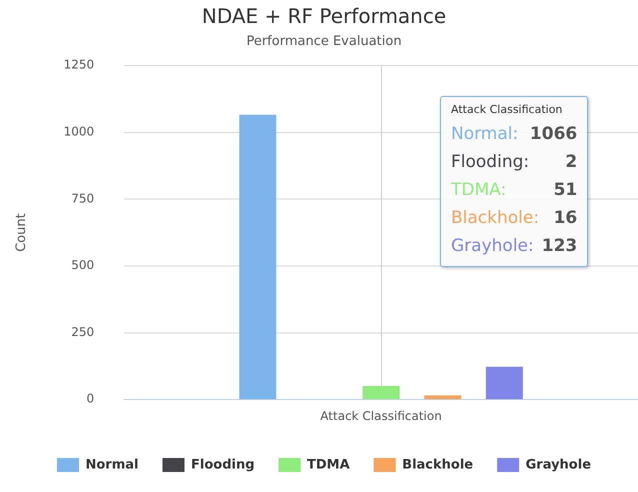 The image size is (638, 492). Describe the element at coordinates (82, 265) in the screenshot. I see `y-tick-label: 500` at that location.